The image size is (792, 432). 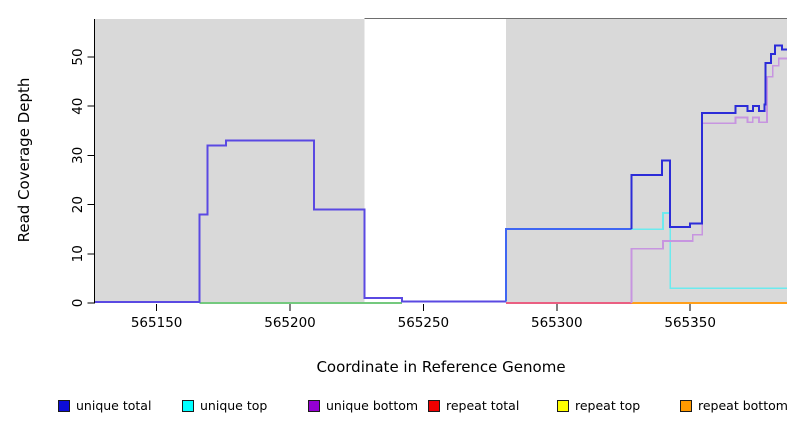 I want to click on x-tick-label: 565250, so click(x=424, y=323).